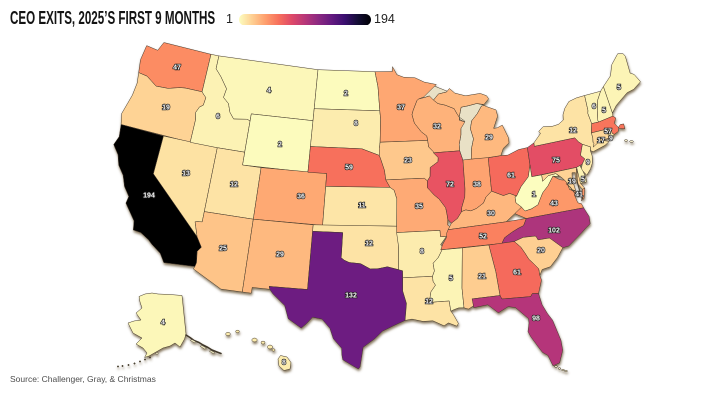  Describe the element at coordinates (223, 249) in the screenshot. I see `svg-text: 25` at that location.